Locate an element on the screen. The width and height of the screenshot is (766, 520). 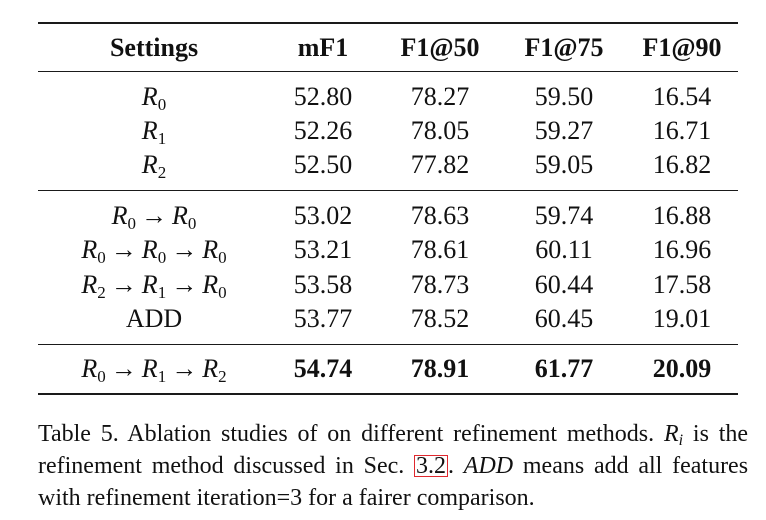
setting-expression: R0 is located at coordinates (154, 98).